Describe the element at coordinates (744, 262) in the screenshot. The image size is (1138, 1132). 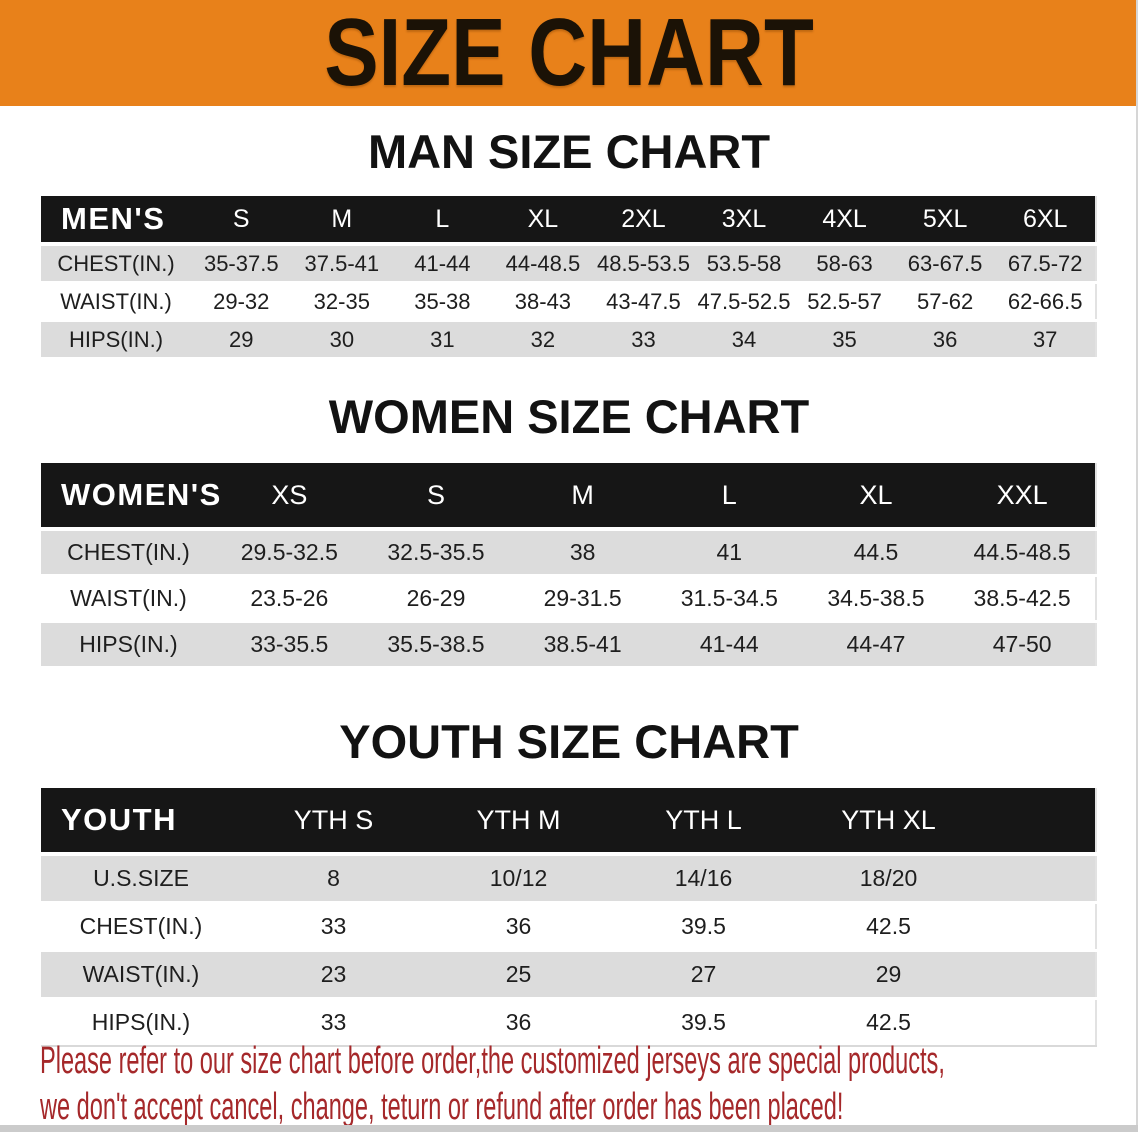
I see `measurement-value: 53.5-58` at that location.